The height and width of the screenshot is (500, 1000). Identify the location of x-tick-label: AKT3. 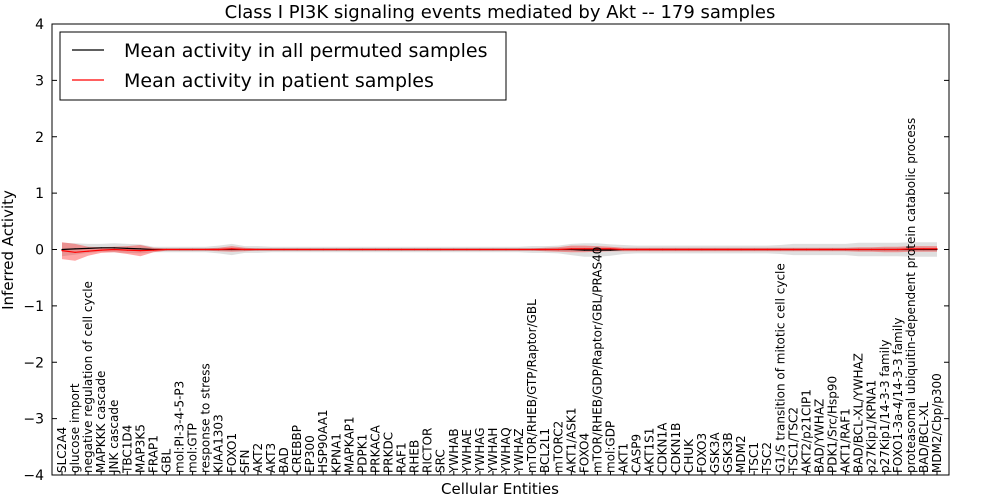
(271, 458).